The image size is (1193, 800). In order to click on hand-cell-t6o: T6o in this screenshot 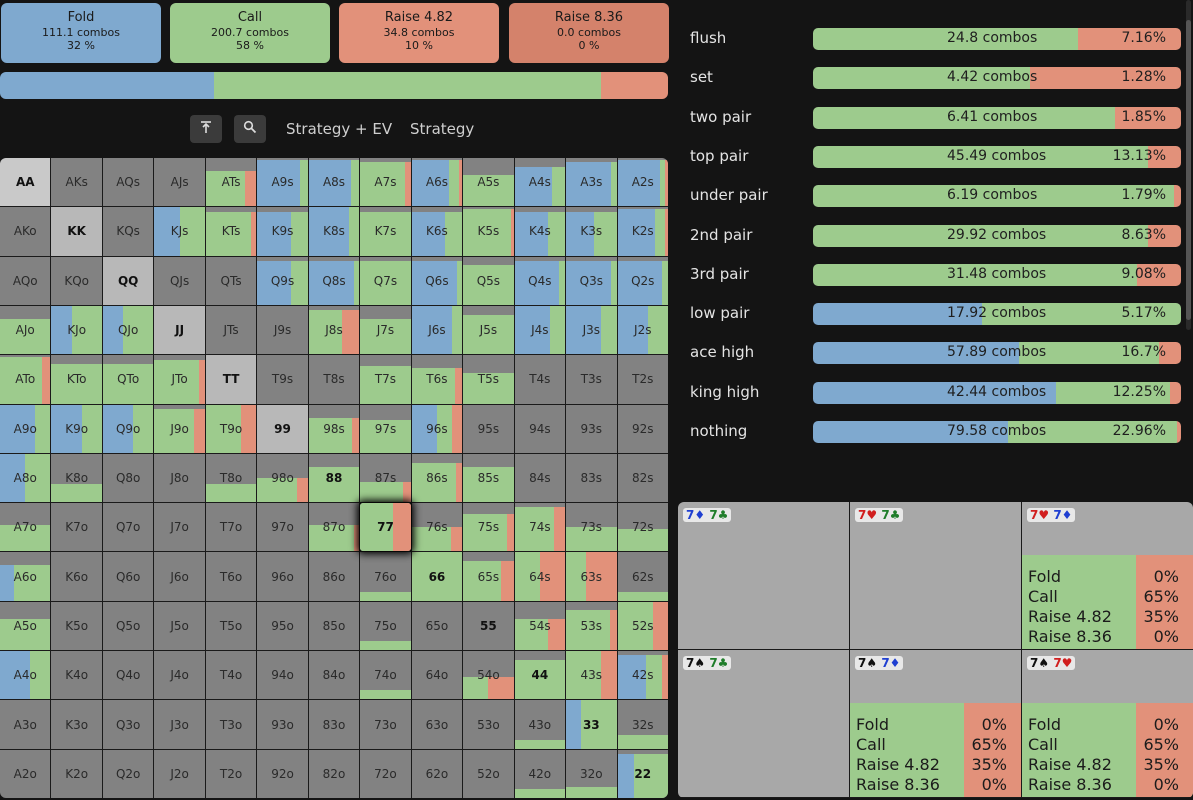, I will do `click(231, 576)`.